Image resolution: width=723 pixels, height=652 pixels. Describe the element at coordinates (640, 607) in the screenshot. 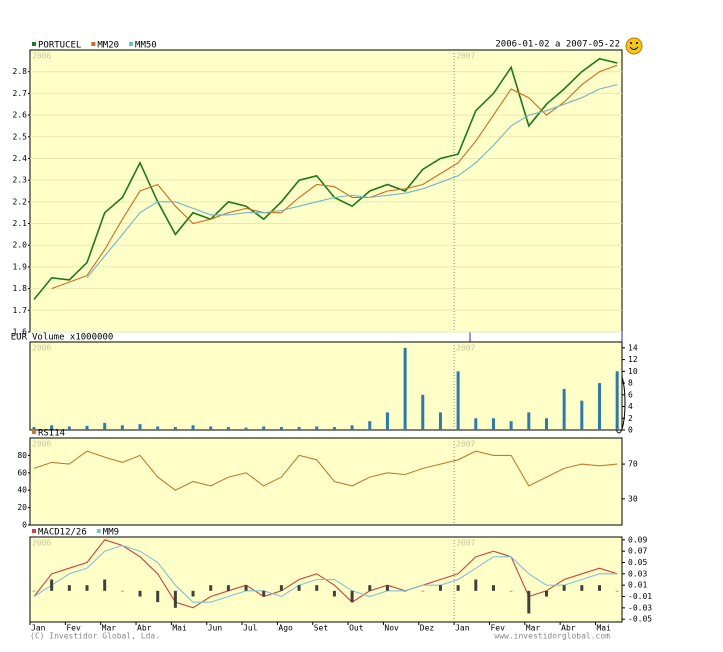

I see `y-tick-label: -0.03` at that location.